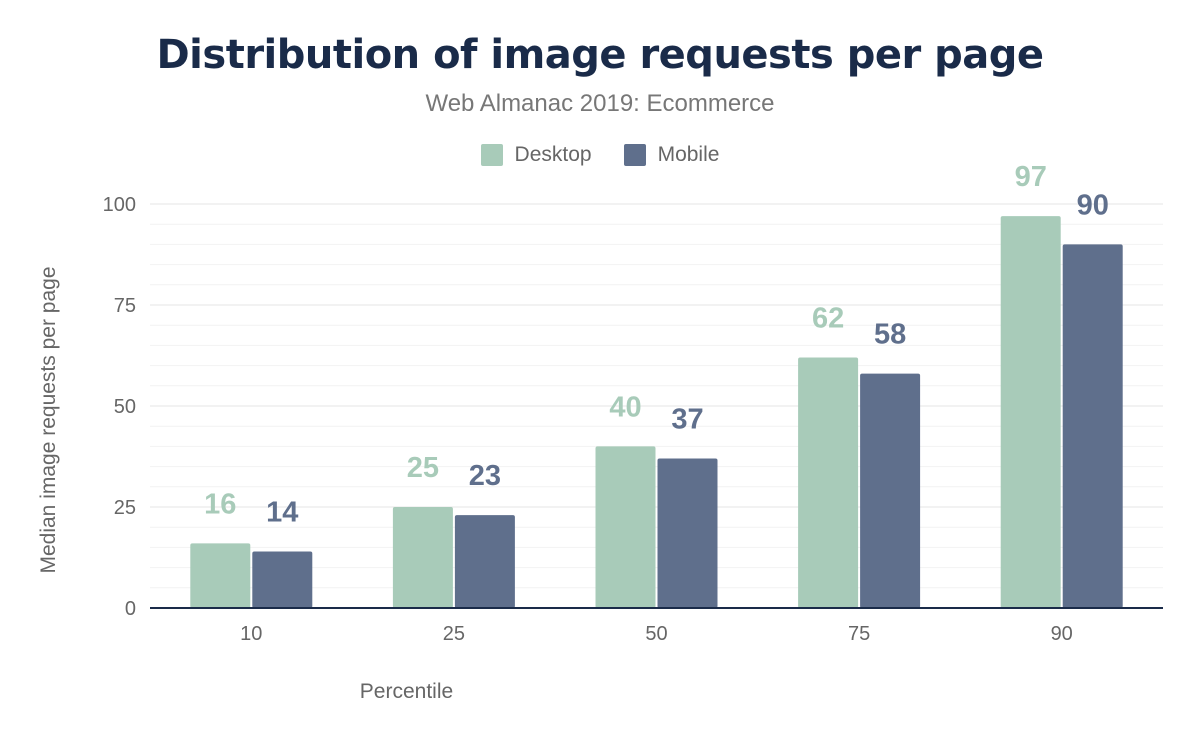 Image resolution: width=1200 pixels, height=742 pixels. Describe the element at coordinates (48, 419) in the screenshot. I see `y-axis-title: Median image requests per page` at that location.